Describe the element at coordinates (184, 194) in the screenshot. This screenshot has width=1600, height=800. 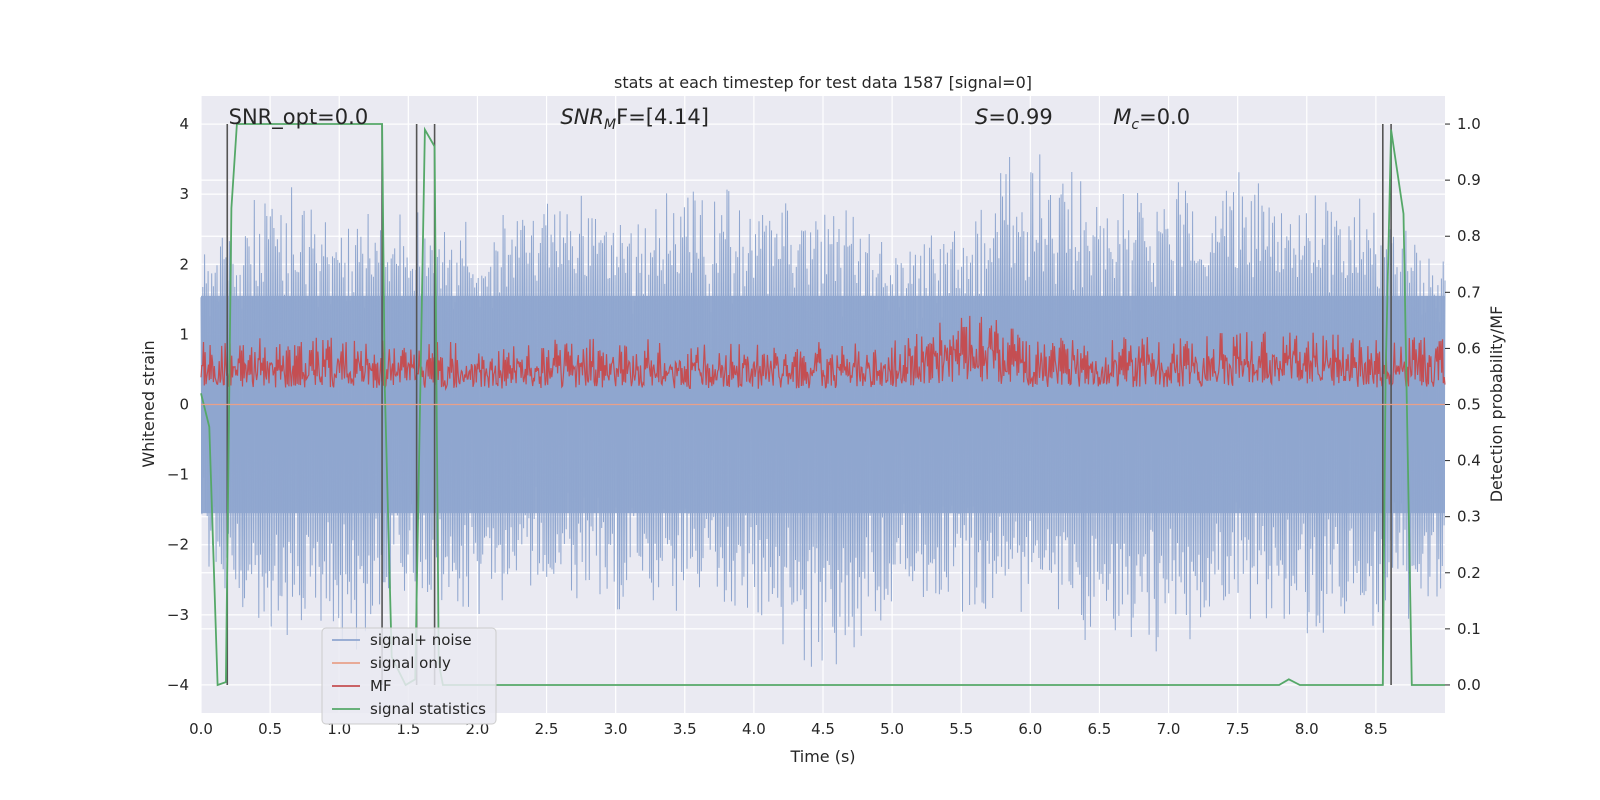
I see `y-tick-label-7: 3` at that location.